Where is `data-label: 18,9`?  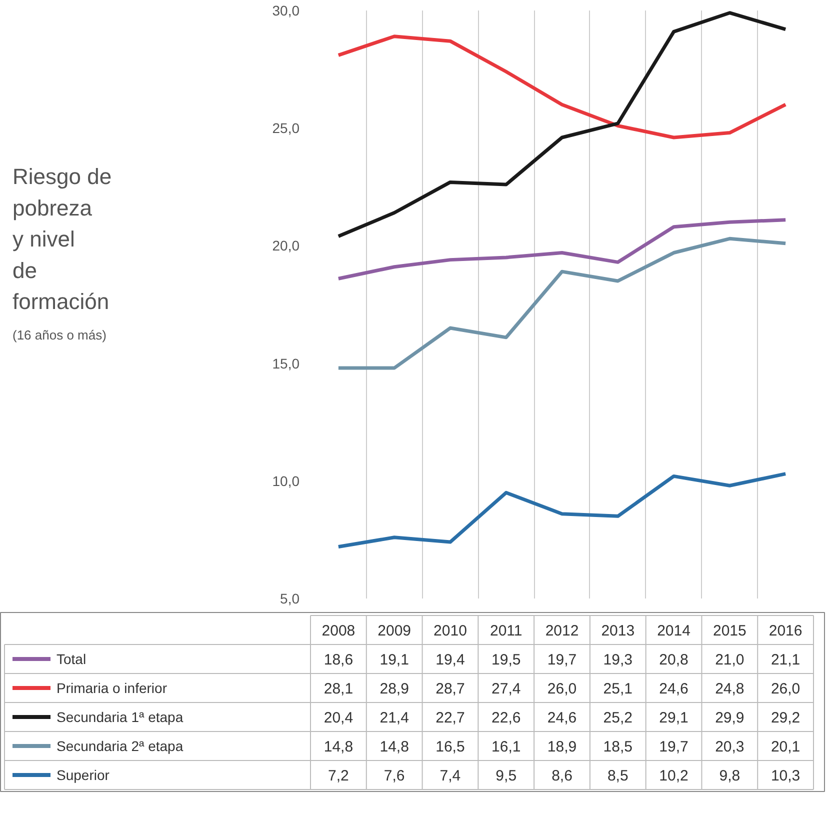 data-label: 18,9 is located at coordinates (562, 747).